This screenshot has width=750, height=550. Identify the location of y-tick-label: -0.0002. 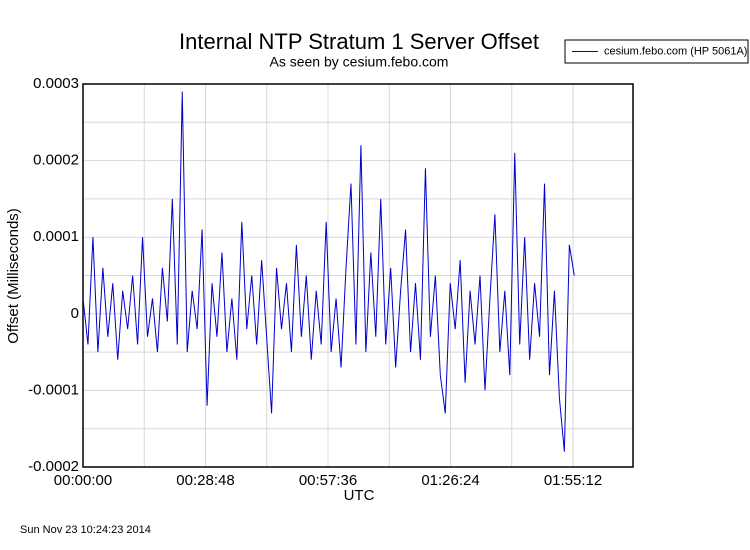
(53, 466).